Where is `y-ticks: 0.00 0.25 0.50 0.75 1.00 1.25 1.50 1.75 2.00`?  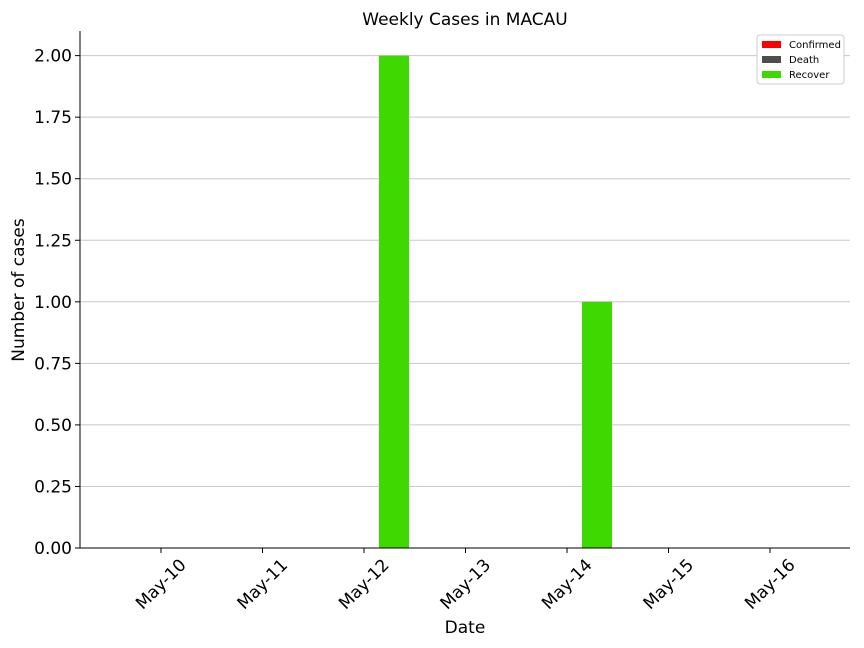
y-ticks: 0.00 0.25 0.50 0.75 1.00 1.25 1.50 1.75 2.00 is located at coordinates (57, 303).